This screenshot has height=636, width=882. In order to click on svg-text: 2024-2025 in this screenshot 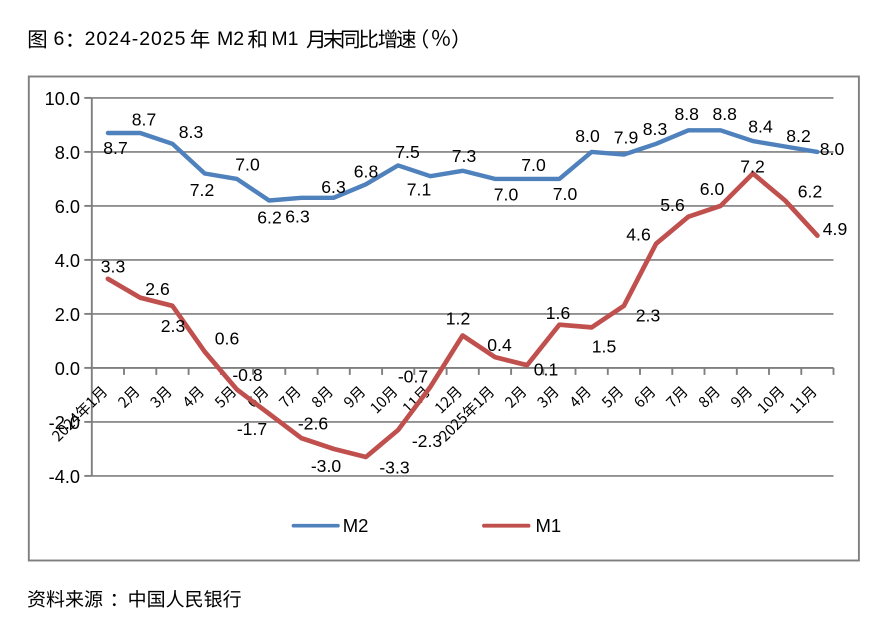, I will do `click(136, 39)`.